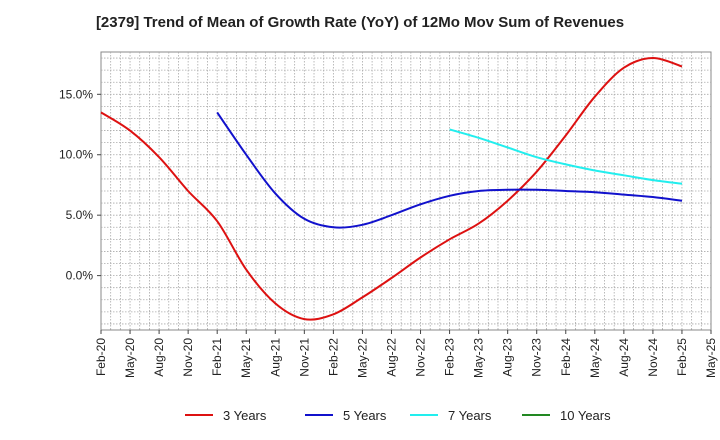 The image size is (720, 440). Describe the element at coordinates (275, 357) in the screenshot. I see `x-tick-label: Aug-21` at that location.